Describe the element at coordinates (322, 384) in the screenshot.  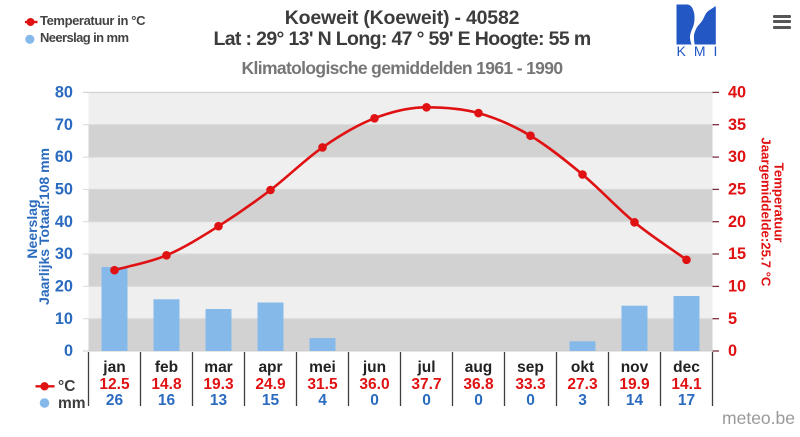
I see `svg-text: 31.5` at that location.